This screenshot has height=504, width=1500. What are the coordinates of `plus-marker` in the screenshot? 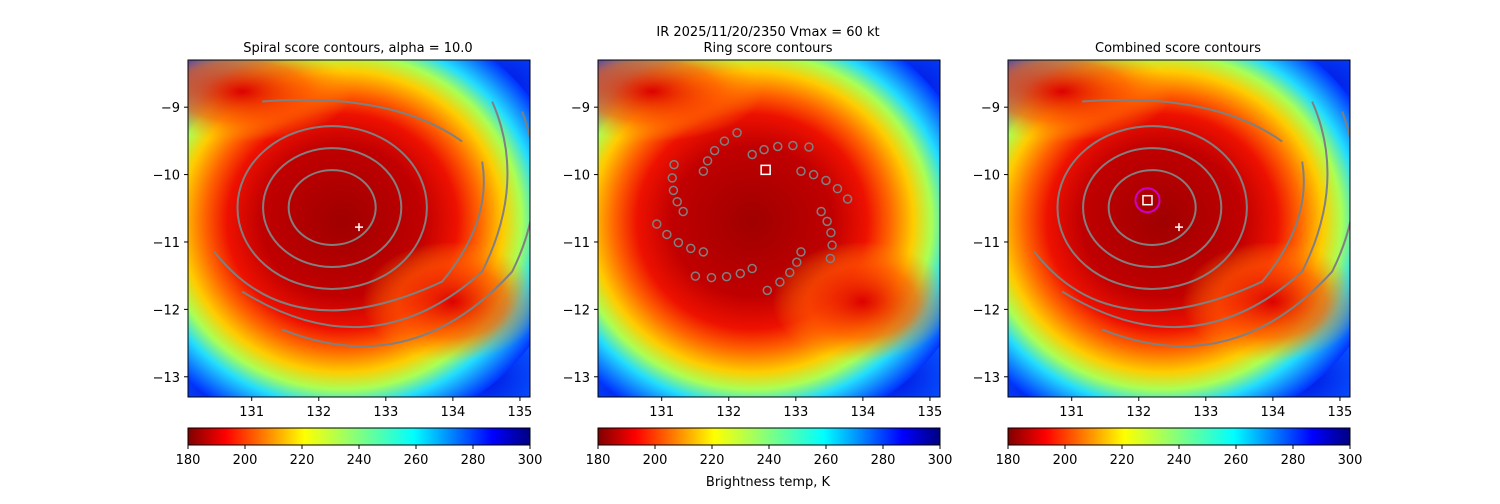 It's located at (1179, 227).